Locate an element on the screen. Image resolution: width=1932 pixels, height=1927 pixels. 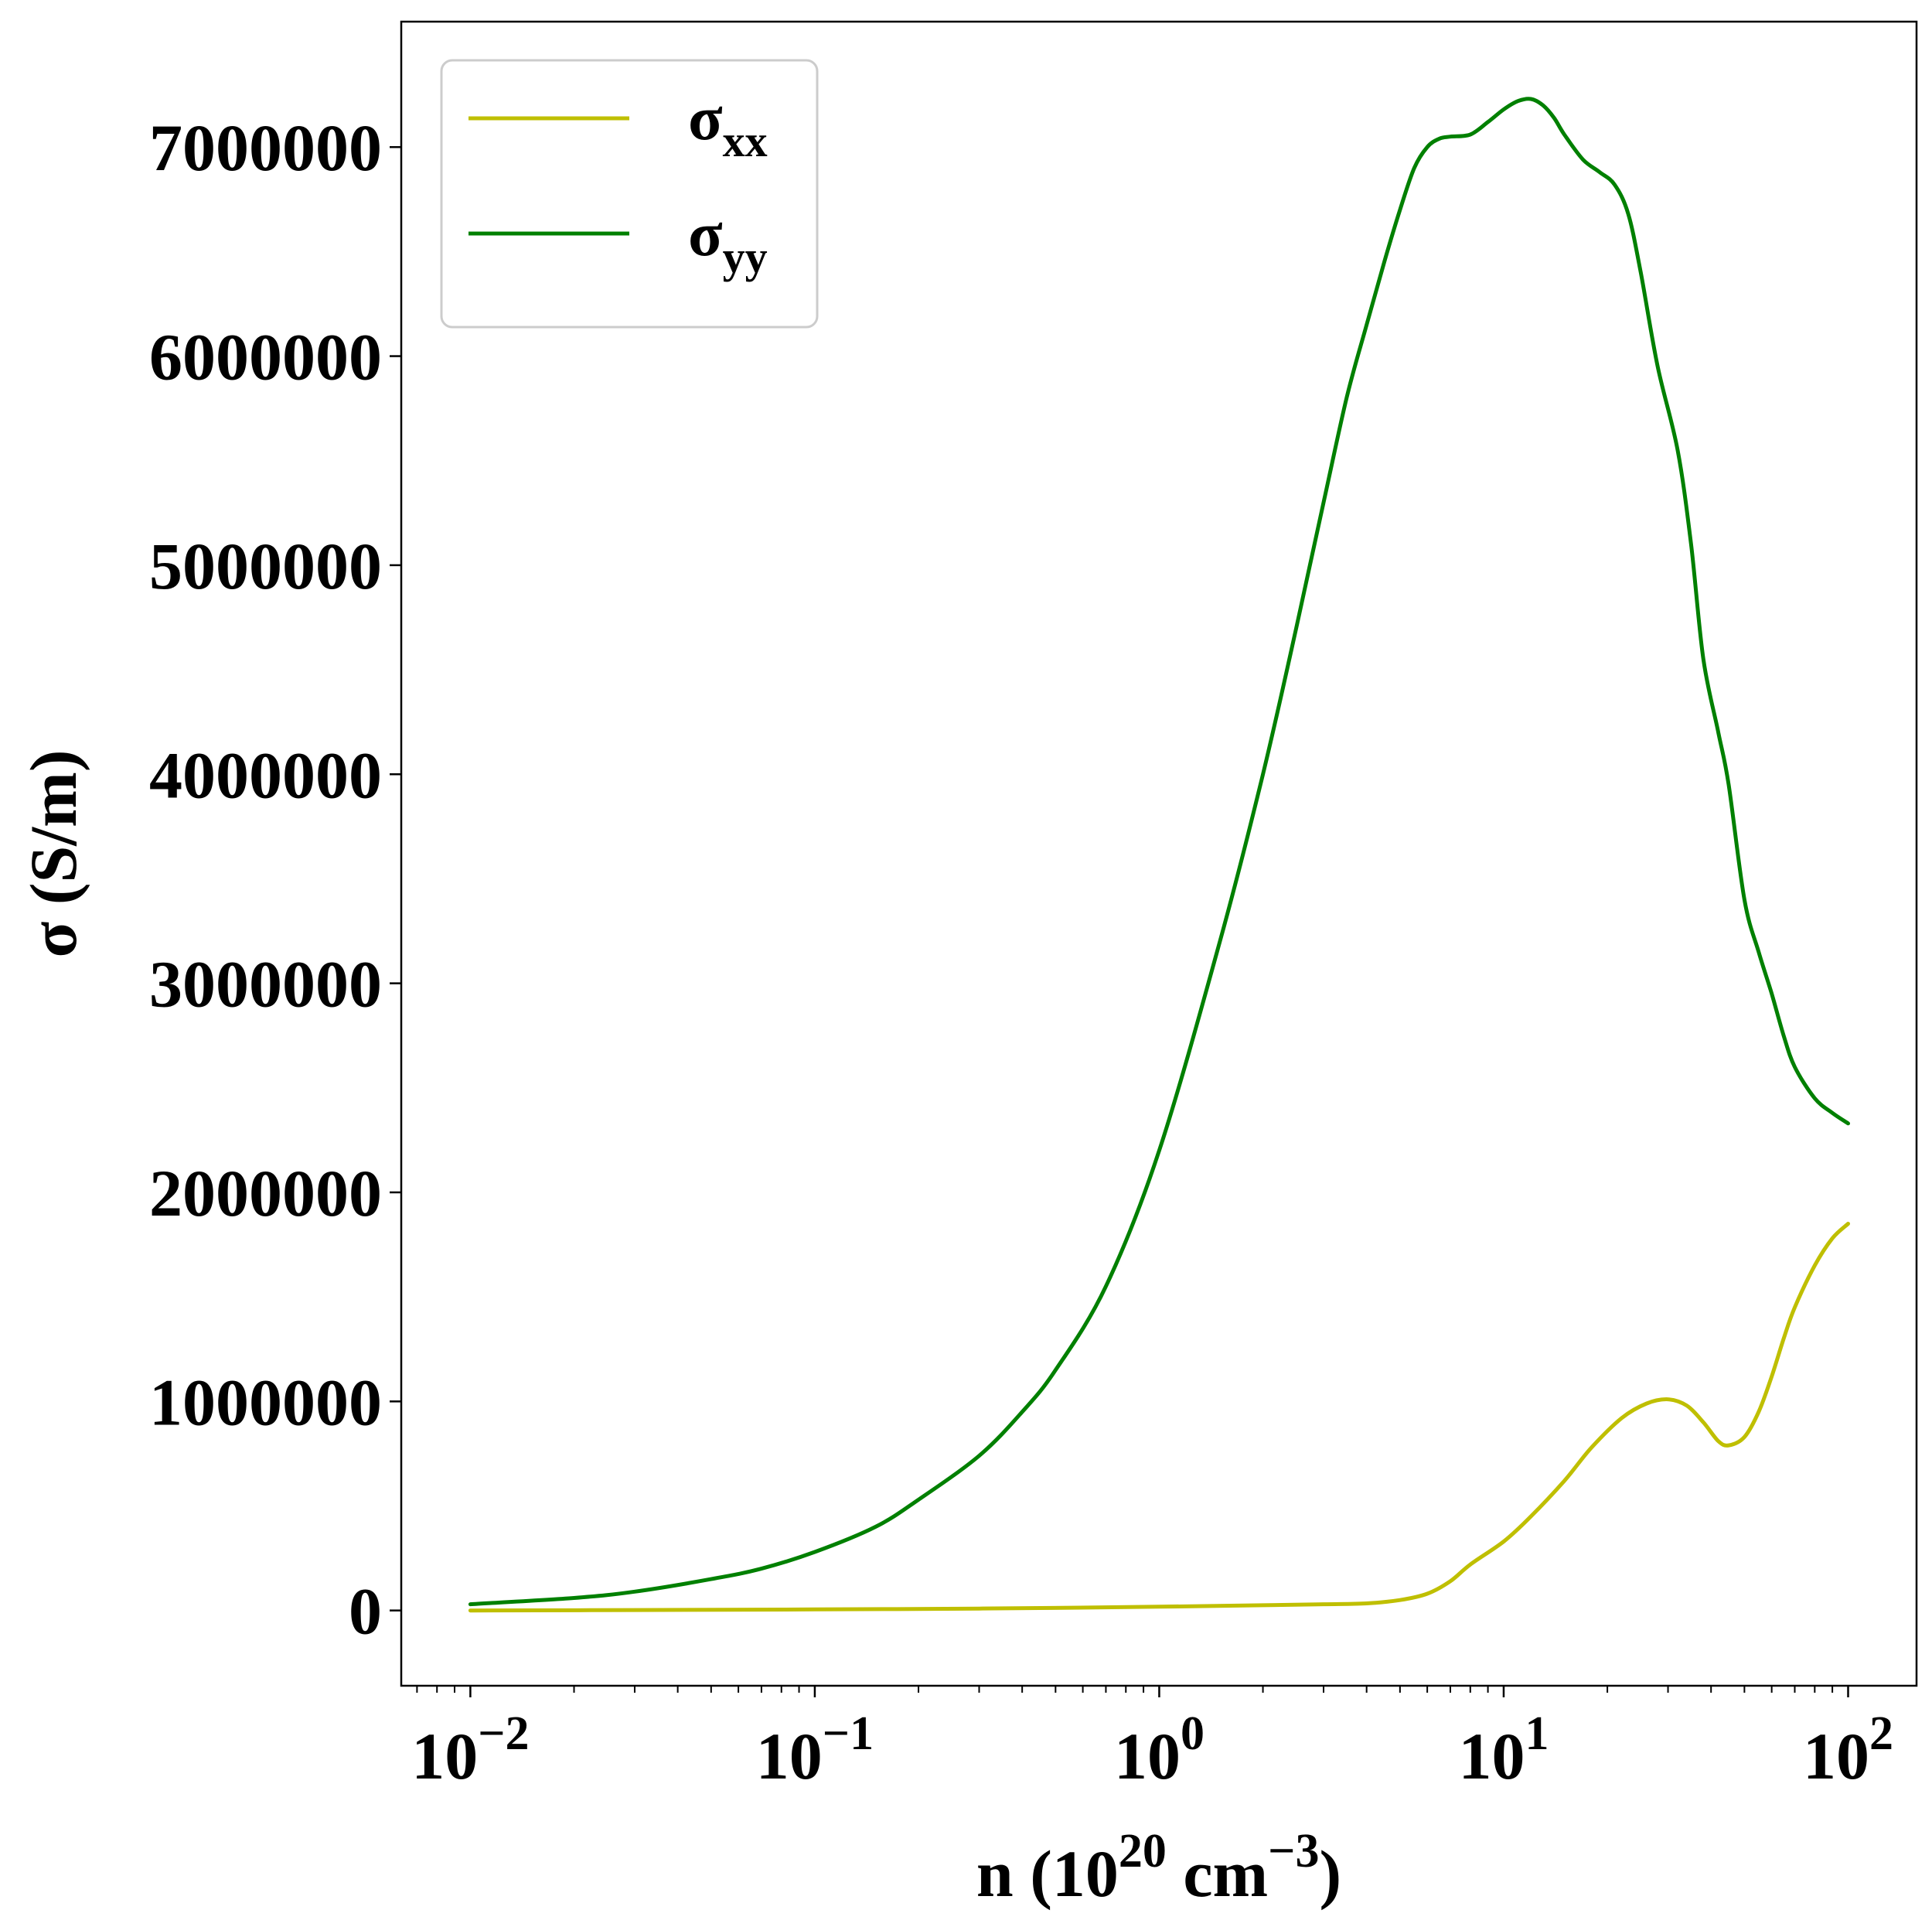
y-tick-label: 7000000 is located at coordinates (265, 148).